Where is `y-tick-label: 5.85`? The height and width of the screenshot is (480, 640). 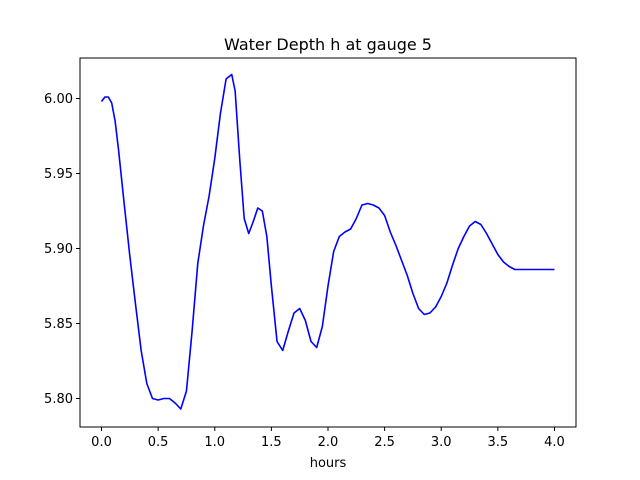
y-tick-label: 5.85 is located at coordinates (58, 324).